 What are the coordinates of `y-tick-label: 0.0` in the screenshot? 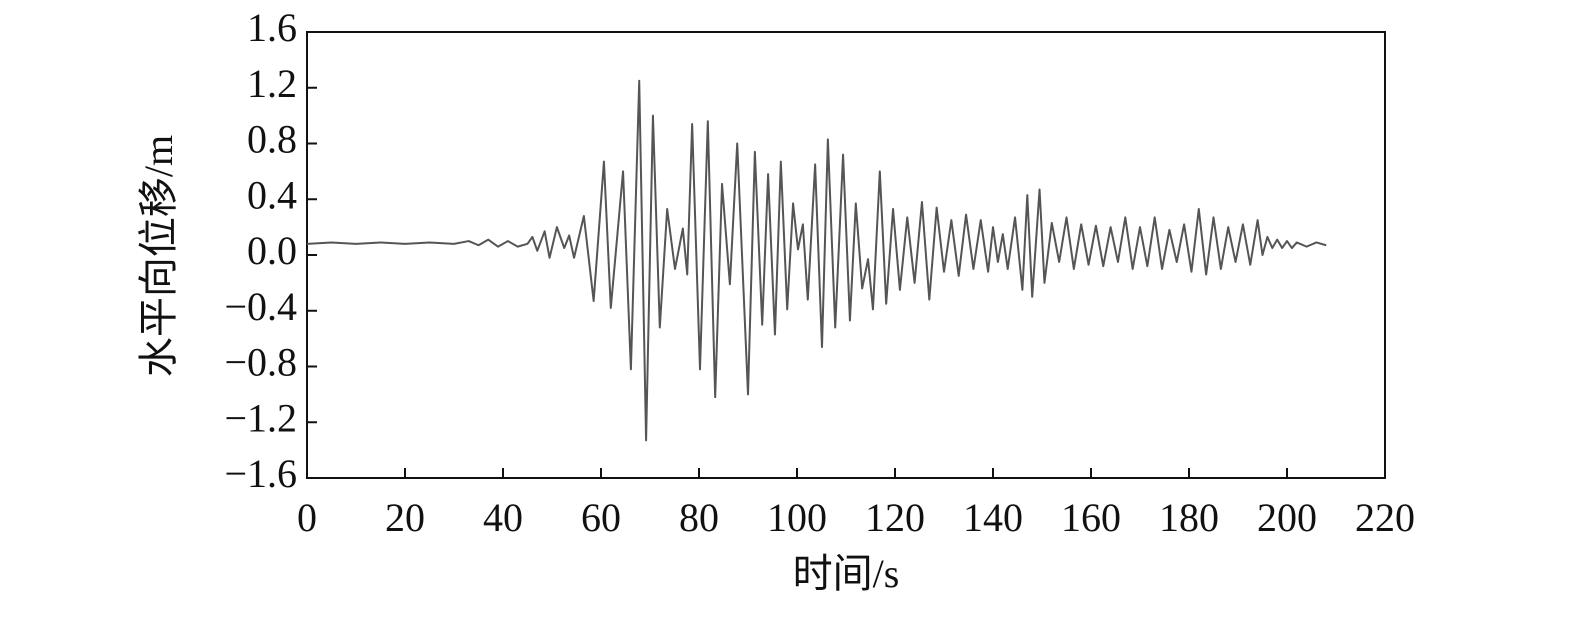 It's located at (272, 250).